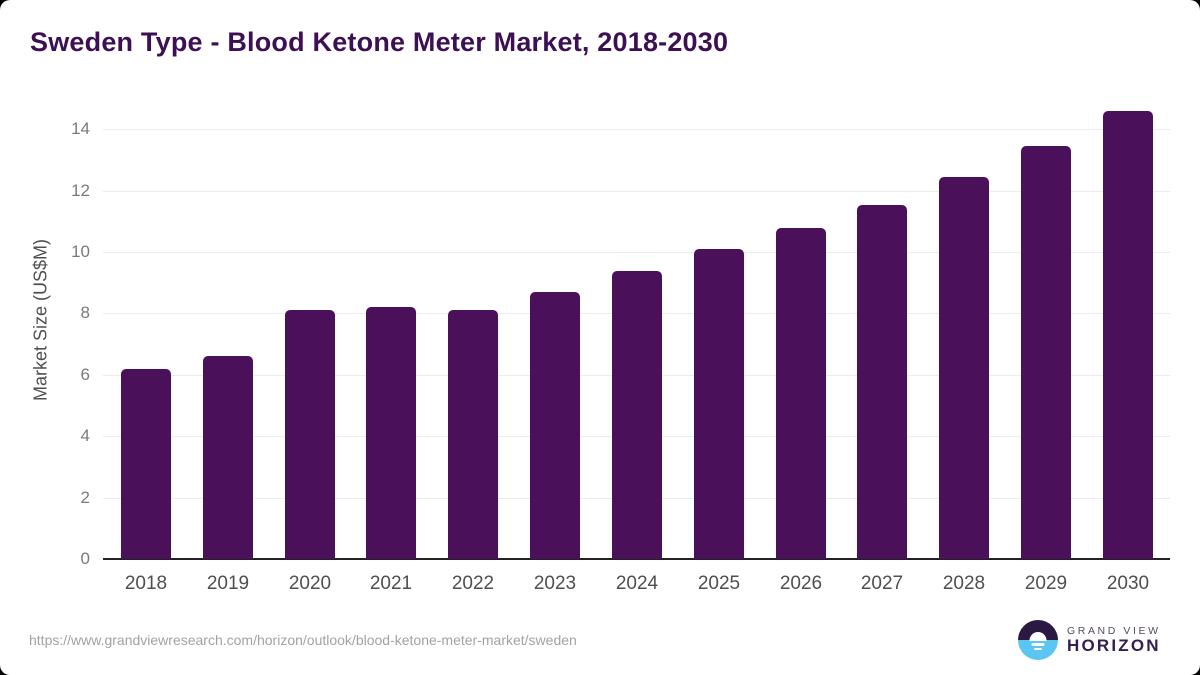 The image size is (1200, 675). What do you see at coordinates (1038, 636) in the screenshot?
I see `logo-sun-shape` at bounding box center [1038, 636].